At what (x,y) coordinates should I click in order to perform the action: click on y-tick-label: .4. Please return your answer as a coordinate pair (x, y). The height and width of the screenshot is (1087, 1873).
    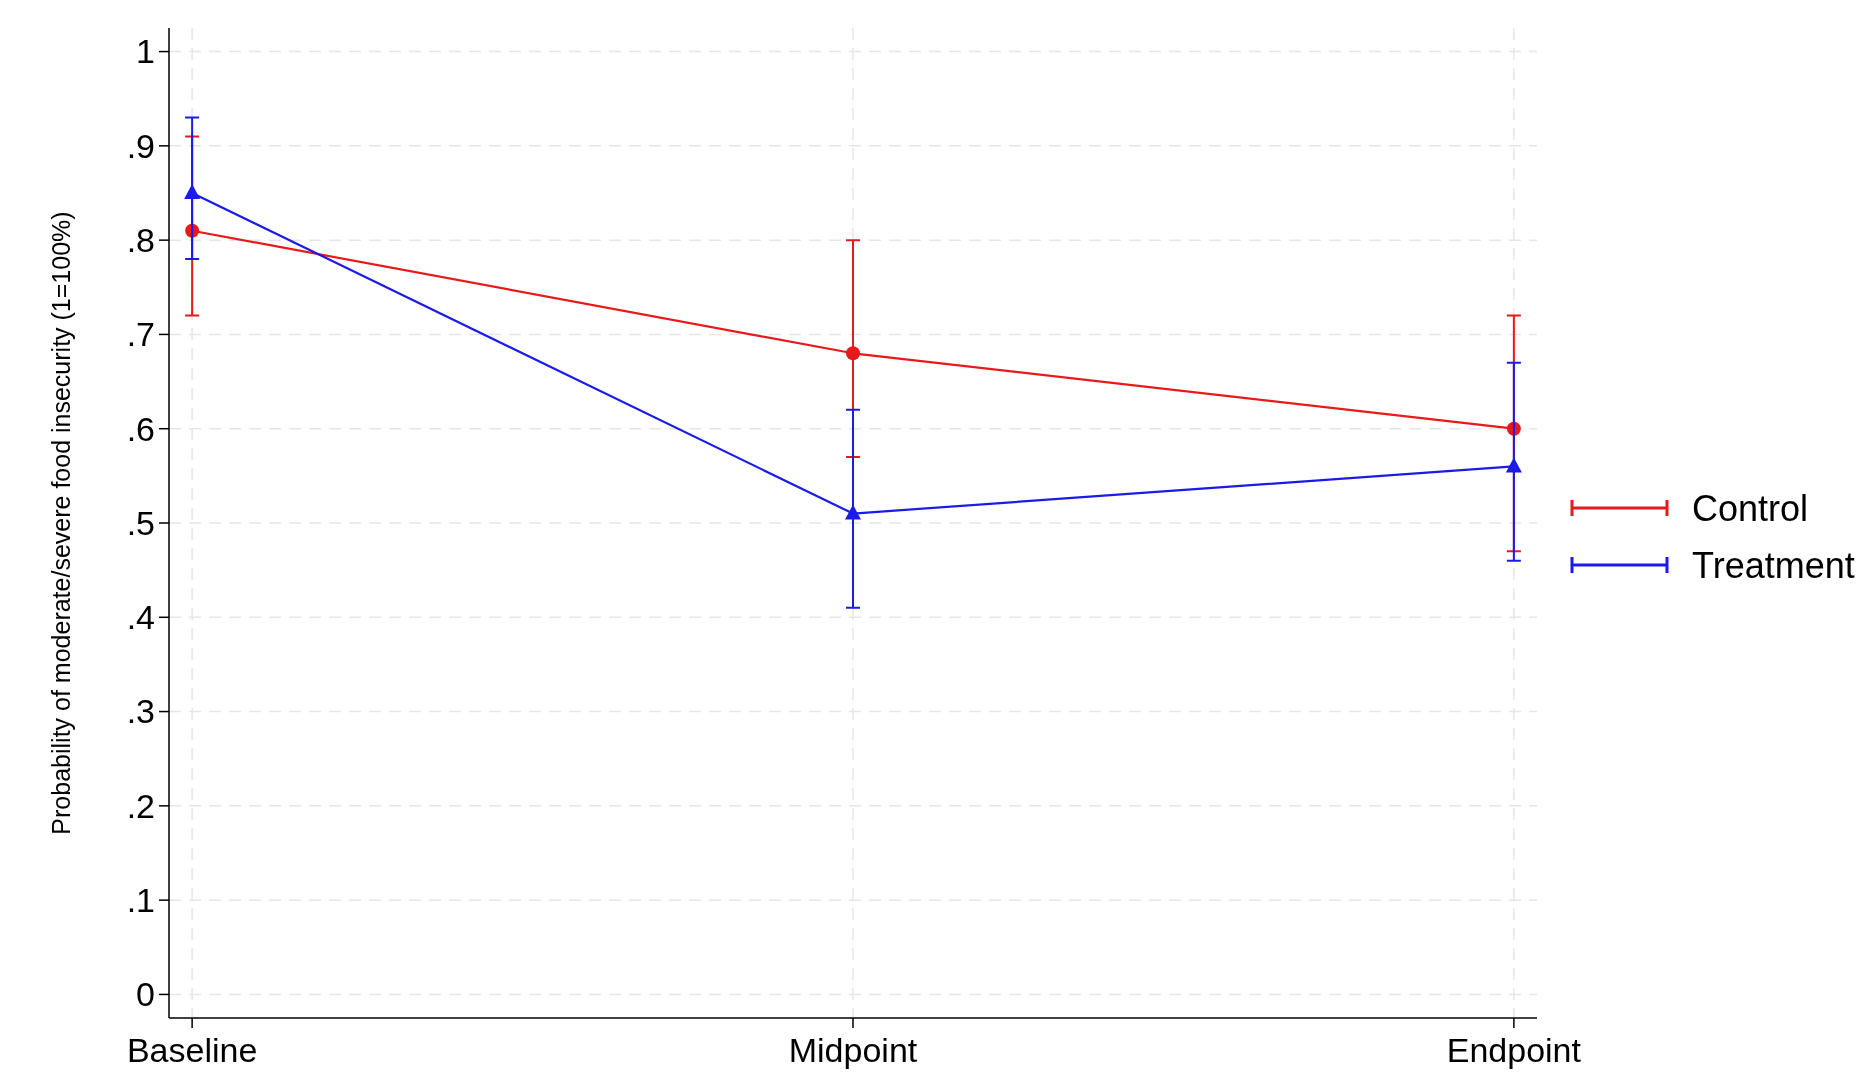
    Looking at the image, I should click on (140, 617).